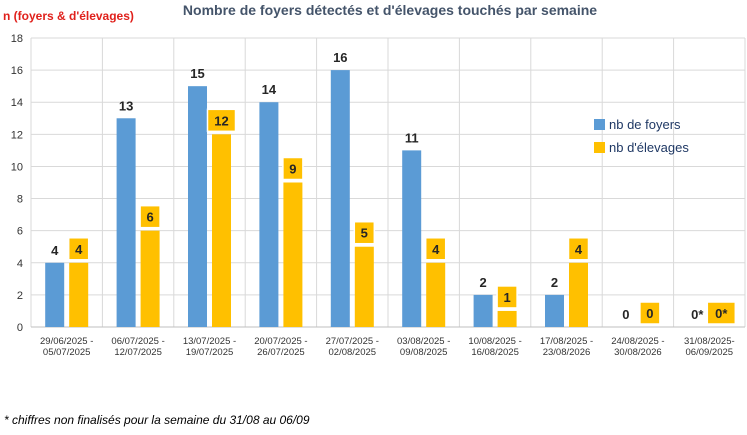  I want to click on legend-label: nb d'élevages, so click(649, 147).